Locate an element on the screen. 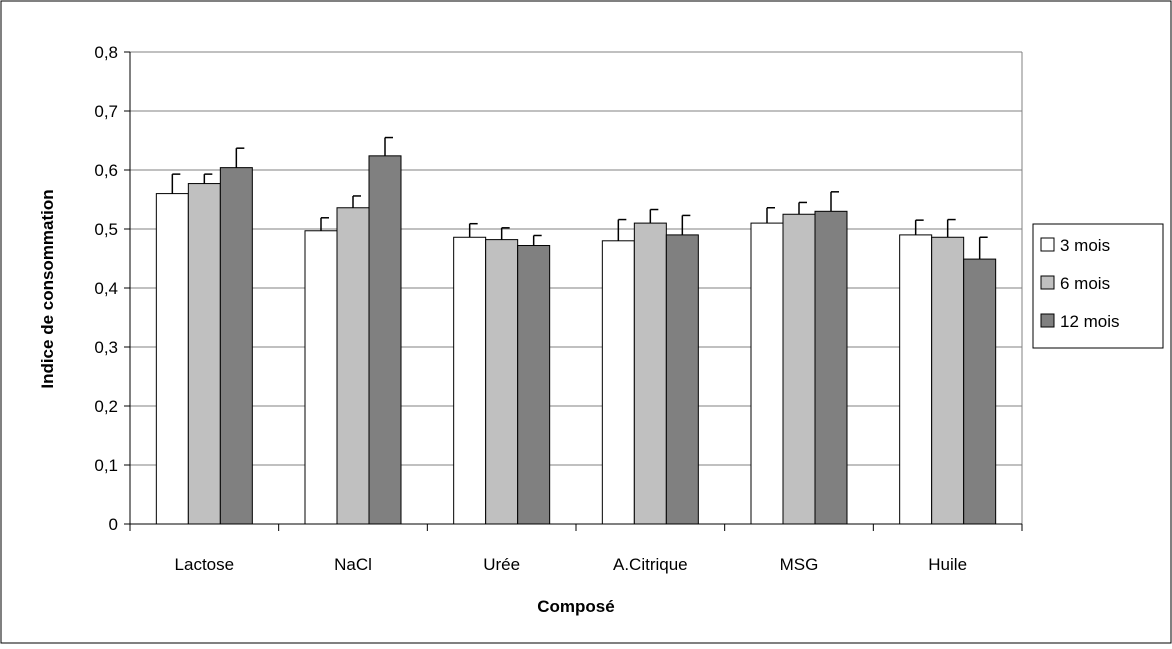  y-tick-label: 0,3 is located at coordinates (106, 347).